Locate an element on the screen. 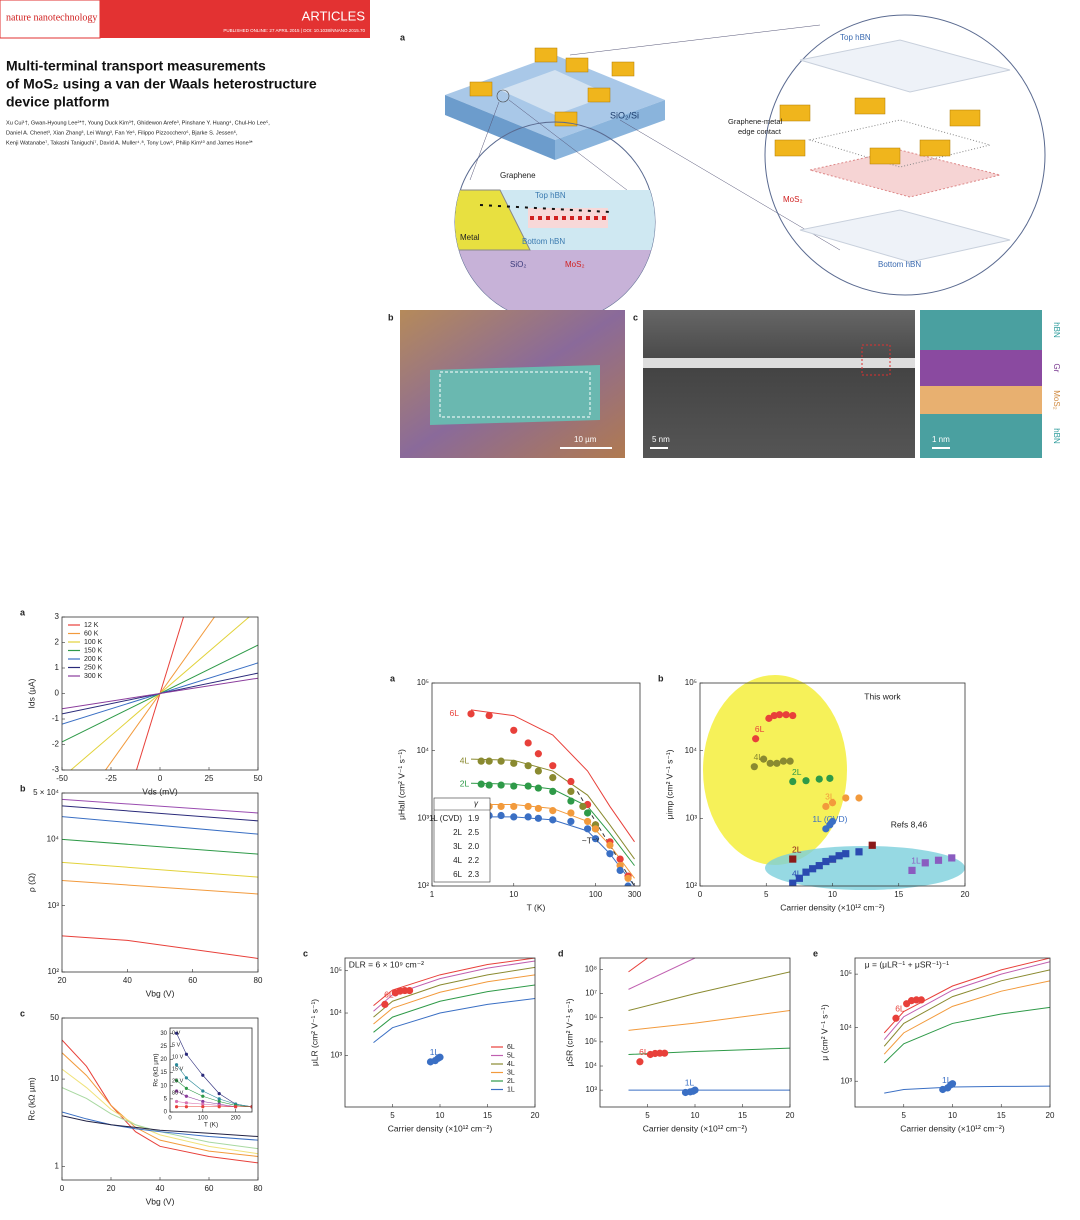 The height and width of the screenshot is (1220, 1080). series-label: 3L is located at coordinates (830, 797).